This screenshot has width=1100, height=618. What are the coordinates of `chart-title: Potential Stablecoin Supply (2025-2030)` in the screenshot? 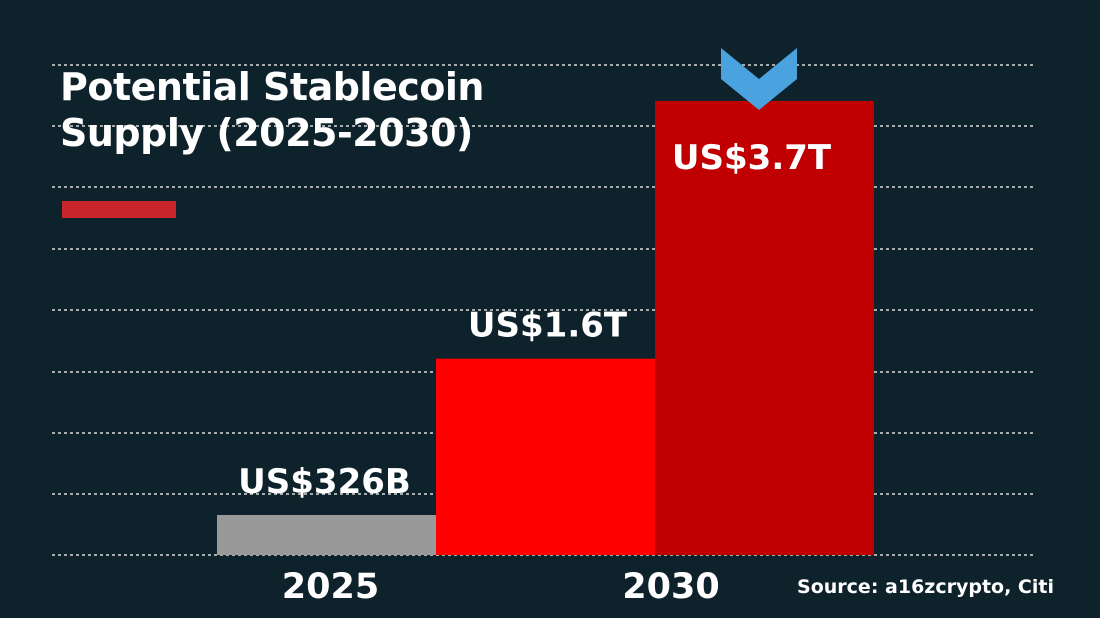 It's located at (272, 110).